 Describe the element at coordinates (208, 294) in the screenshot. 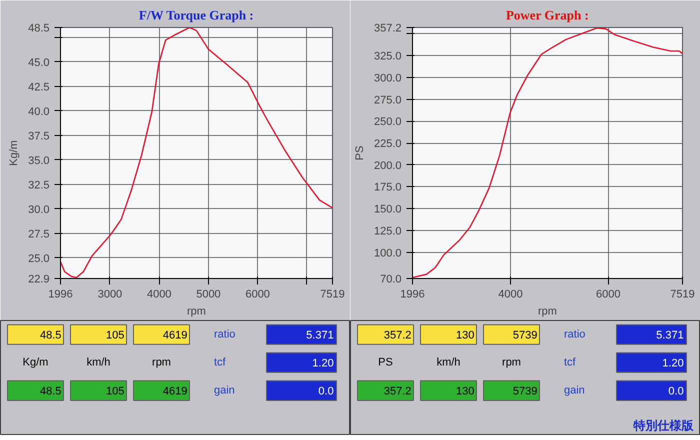

I see `x-tick-label: 5000` at that location.